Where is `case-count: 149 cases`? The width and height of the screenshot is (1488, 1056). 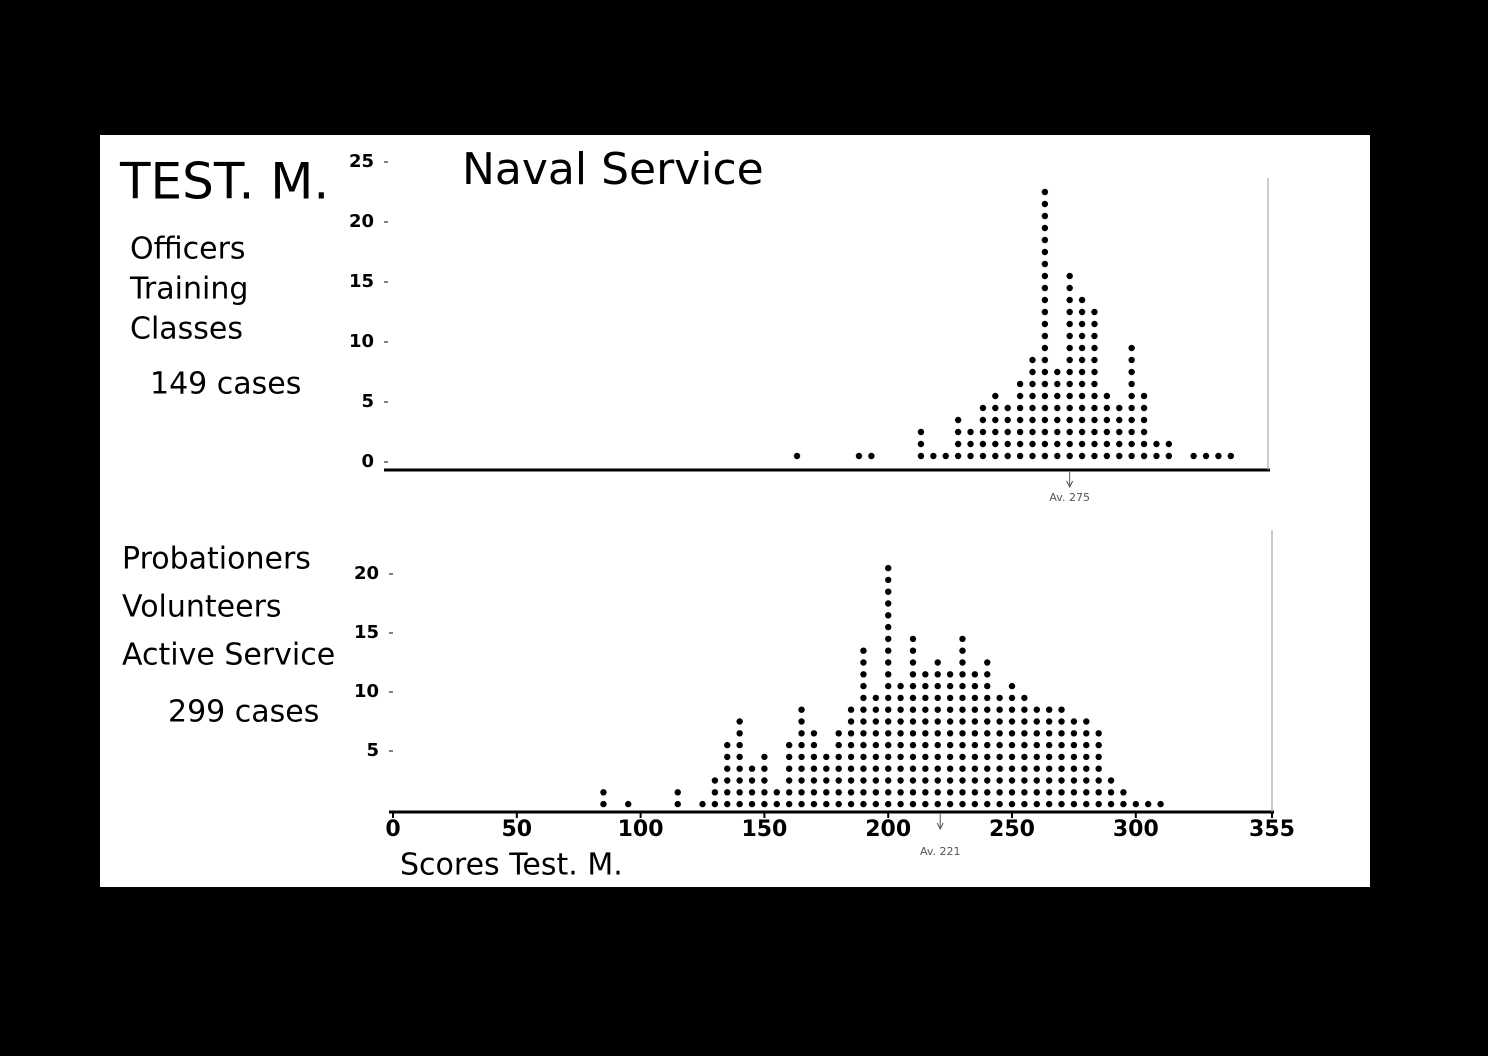 case-count: 149 cases is located at coordinates (225, 384).